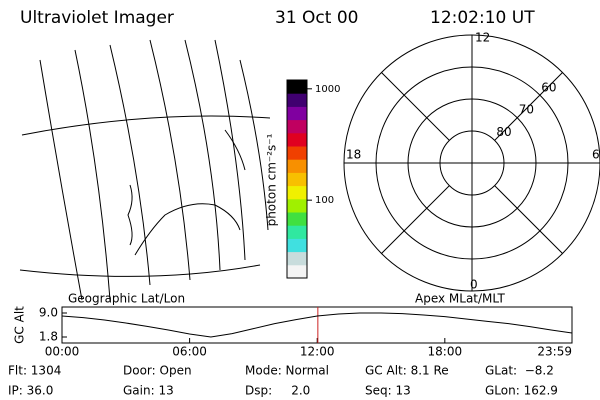 This screenshot has width=600, height=400. Describe the element at coordinates (317, 325) in the screenshot. I see `altitude-line` at that location.